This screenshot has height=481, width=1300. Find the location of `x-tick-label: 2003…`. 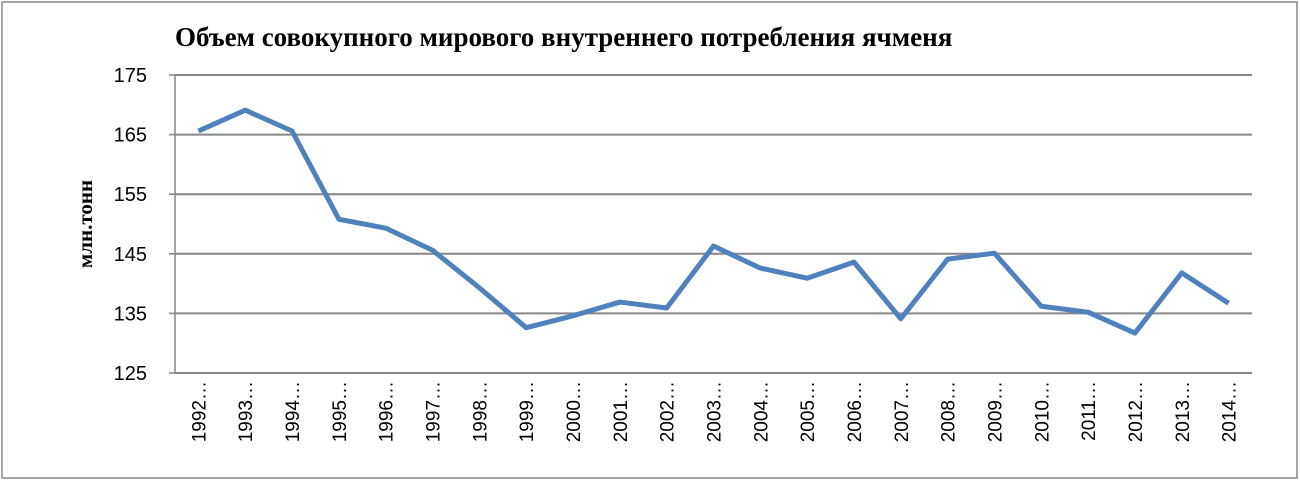

x-tick-label: 2003… is located at coordinates (715, 411).